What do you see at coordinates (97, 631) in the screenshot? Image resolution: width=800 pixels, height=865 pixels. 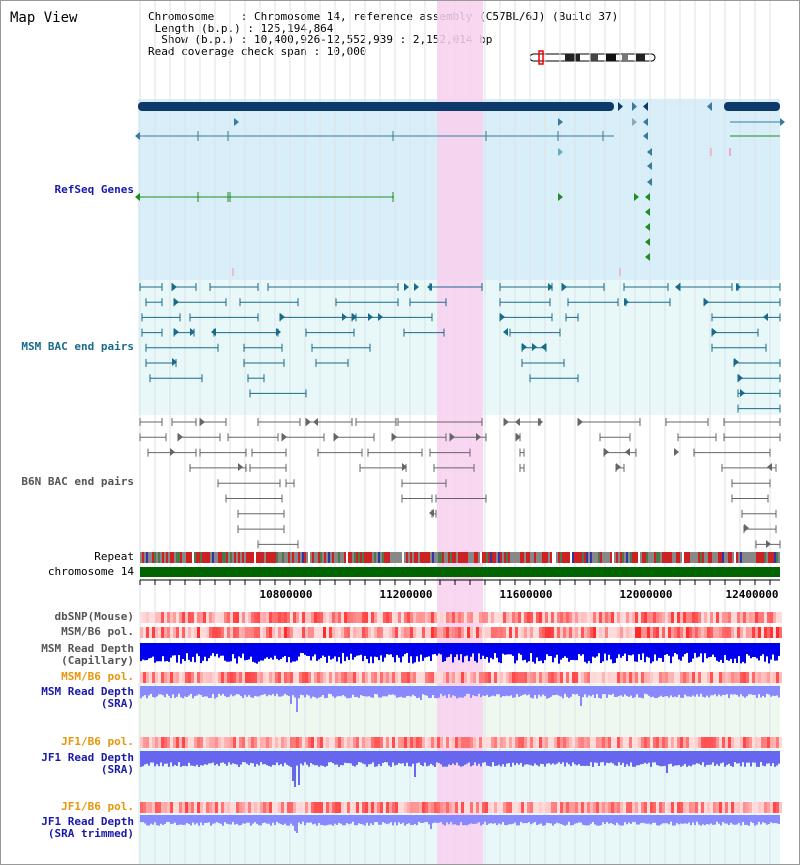 I see `label-msm-b6-pol-1: MSM/B6 pol.` at bounding box center [97, 631].